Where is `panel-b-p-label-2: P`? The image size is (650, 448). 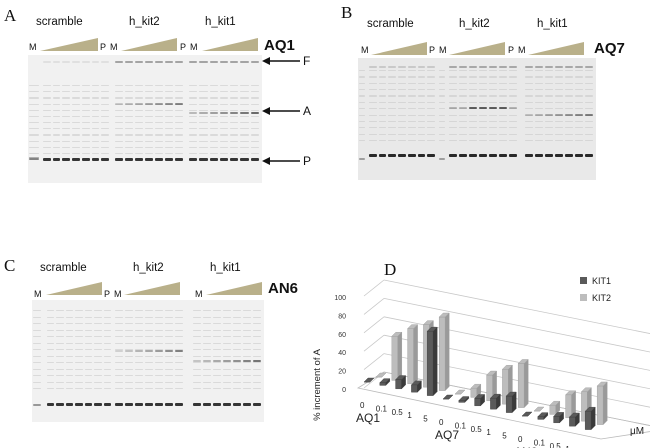 panel-b-p-label-2: P is located at coordinates (511, 50).